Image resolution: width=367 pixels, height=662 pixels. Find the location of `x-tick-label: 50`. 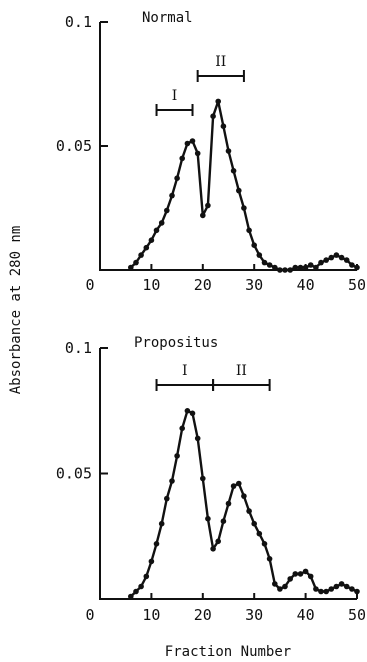

x-tick-label: 50 is located at coordinates (357, 615).